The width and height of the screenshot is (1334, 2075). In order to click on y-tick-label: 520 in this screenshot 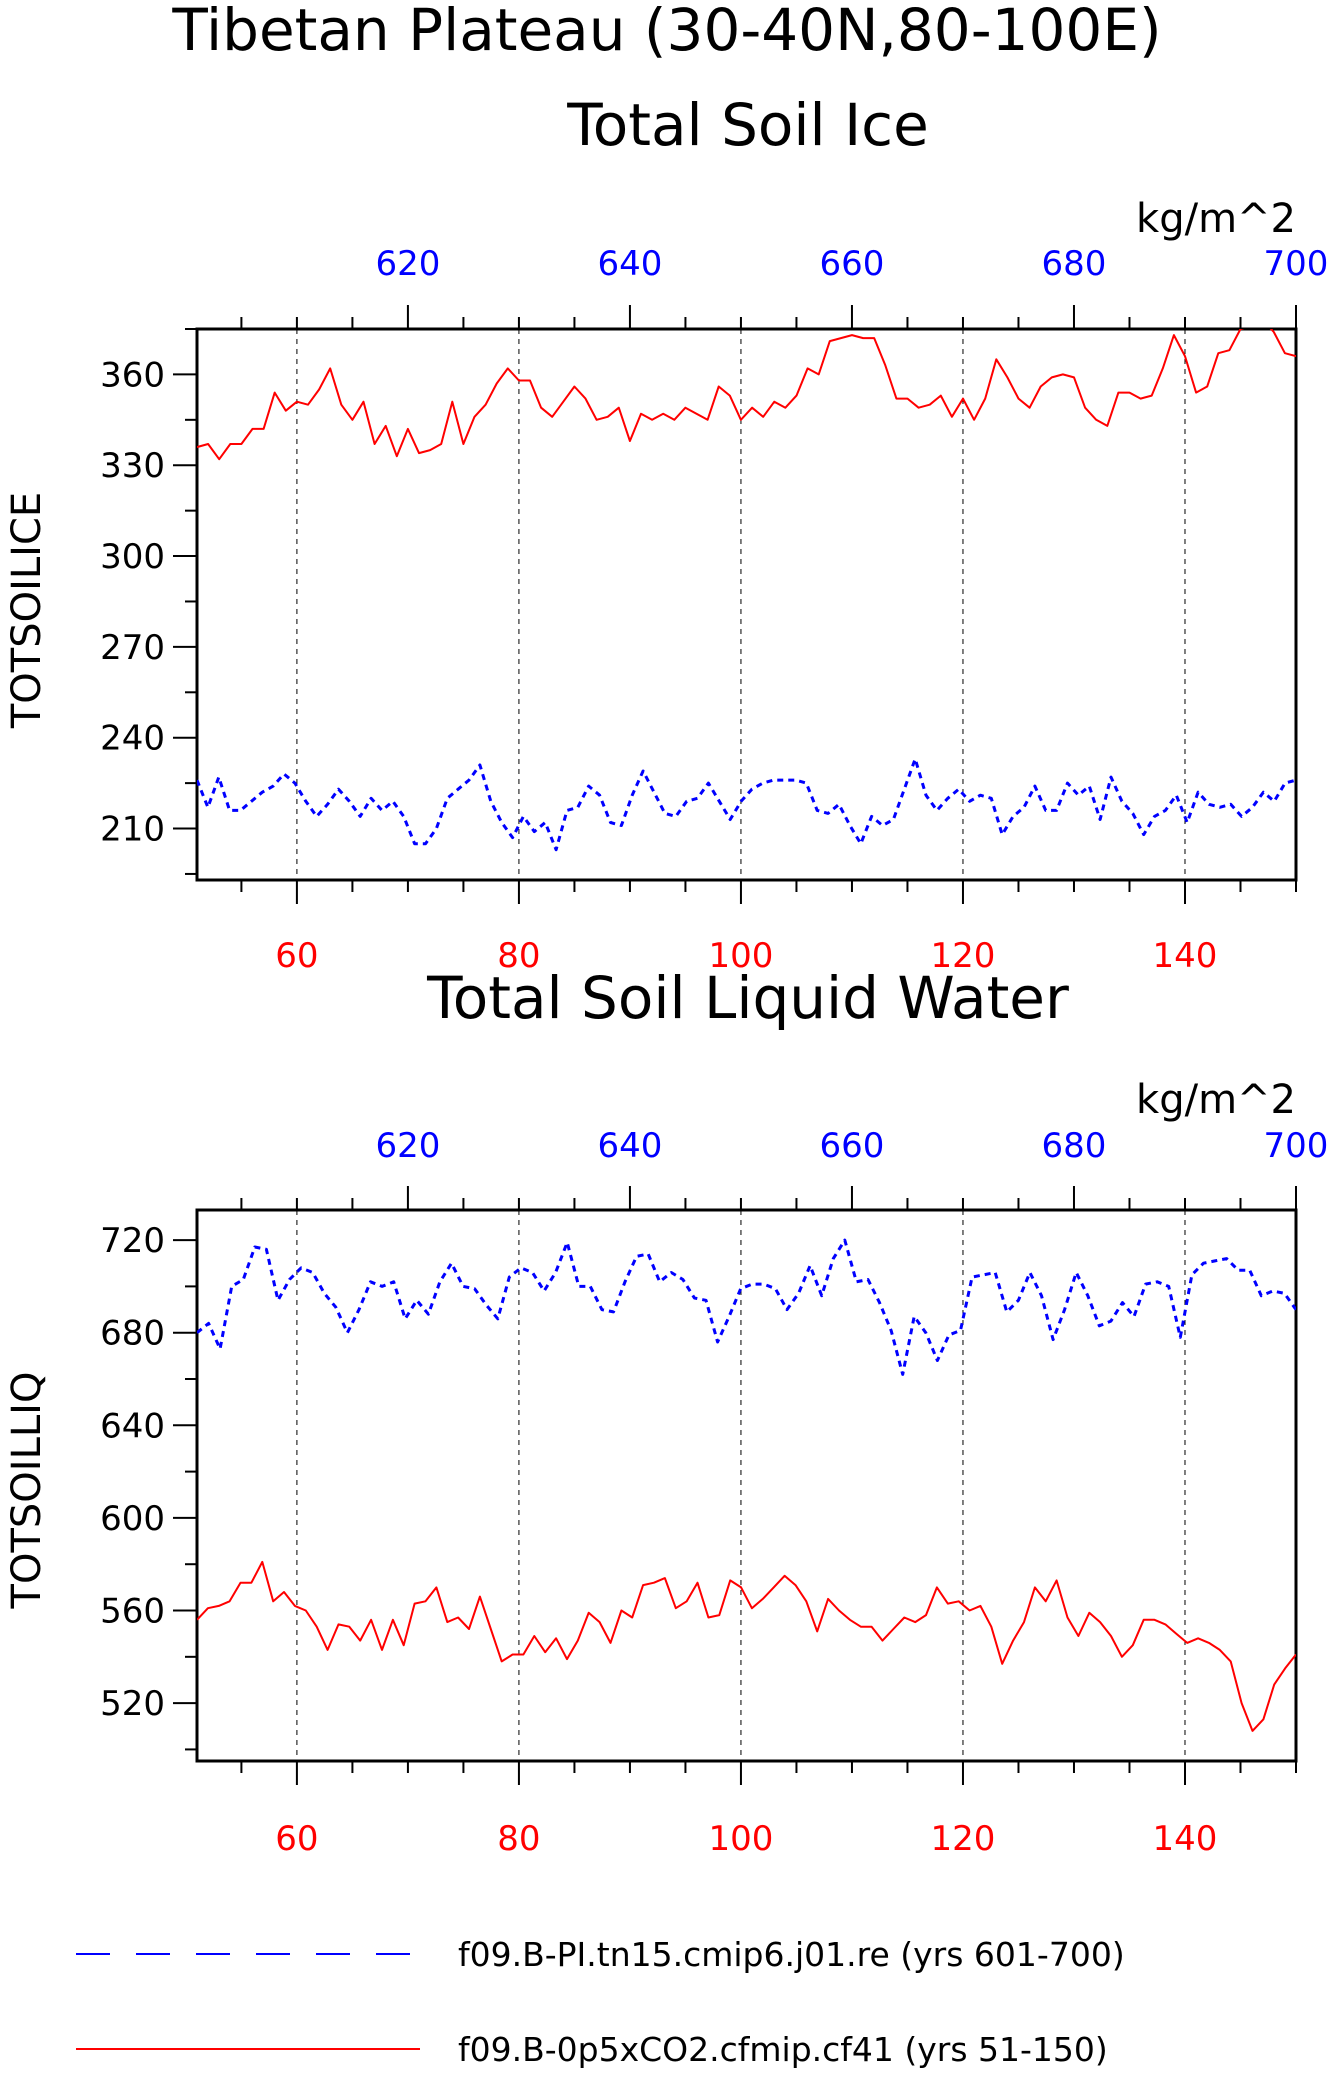, I will do `click(132, 1704)`.